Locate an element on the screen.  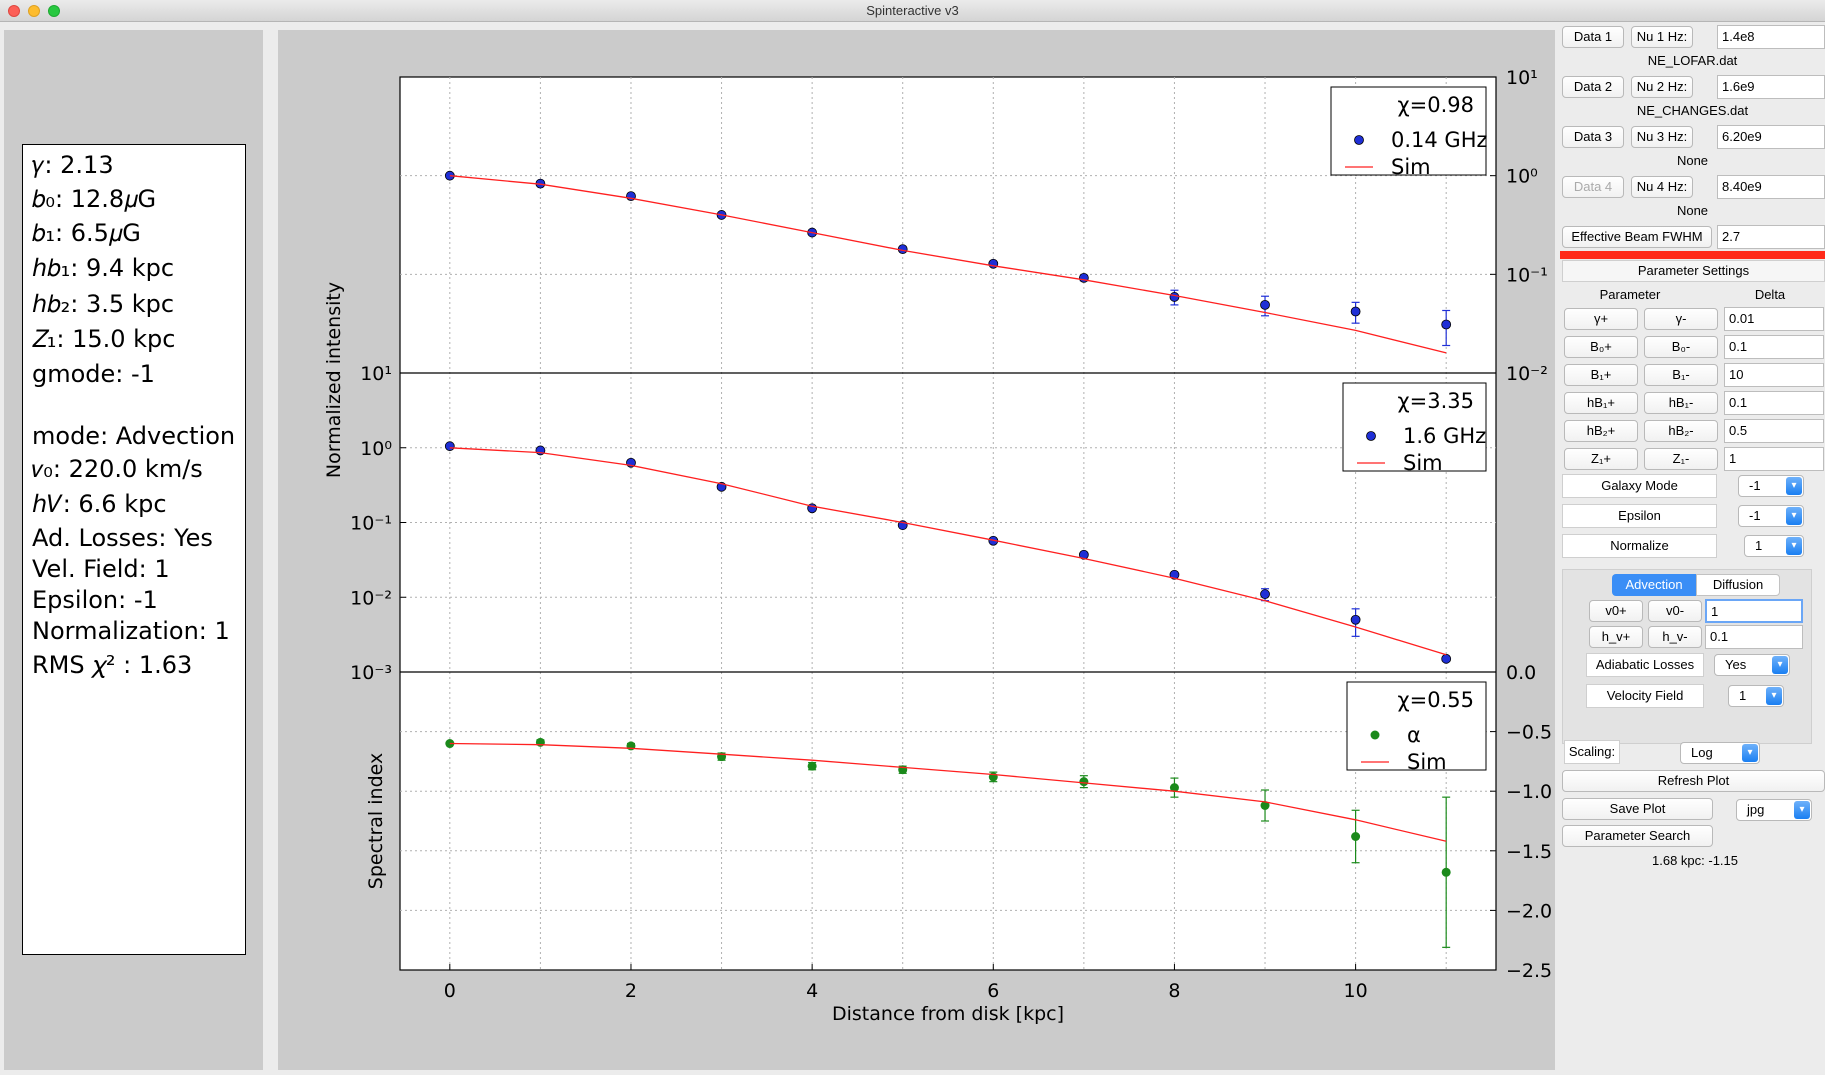
nu-3-field: 6.20e9 is located at coordinates (1771, 137).